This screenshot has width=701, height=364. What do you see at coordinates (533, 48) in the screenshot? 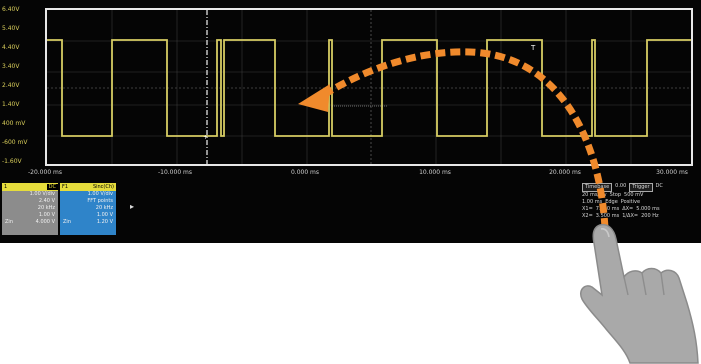
I see `trigger-marker: T` at bounding box center [533, 48].